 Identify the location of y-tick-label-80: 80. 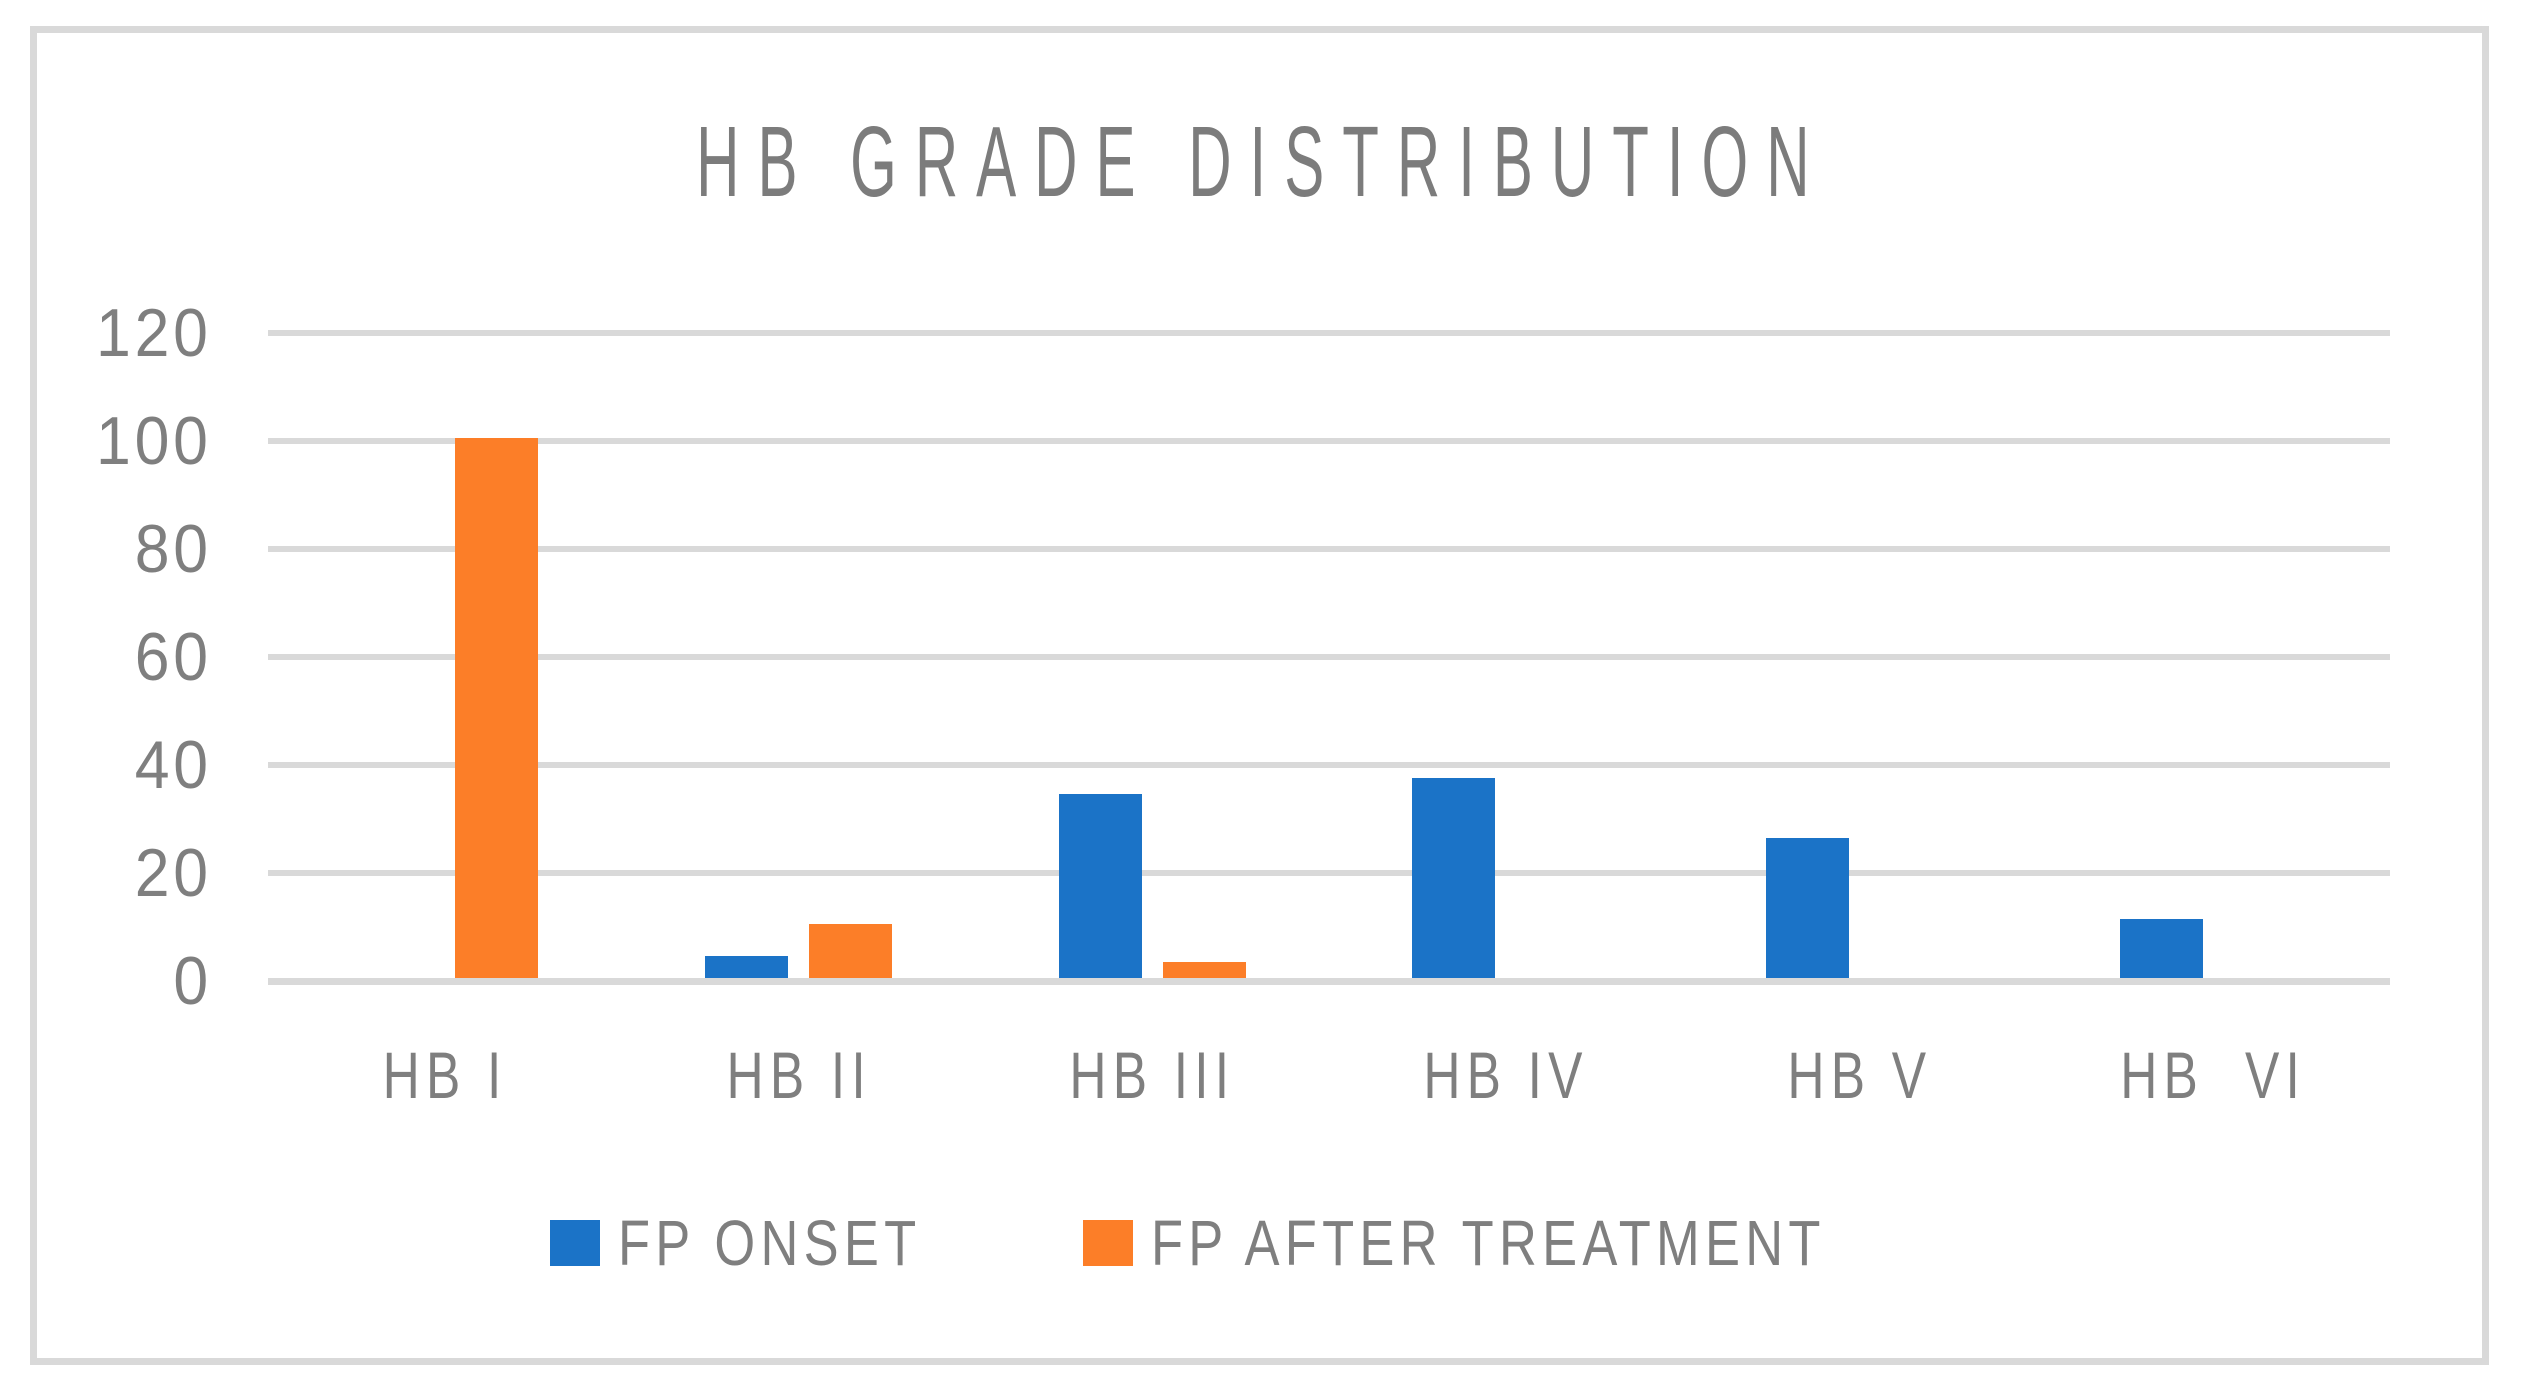
(173, 549).